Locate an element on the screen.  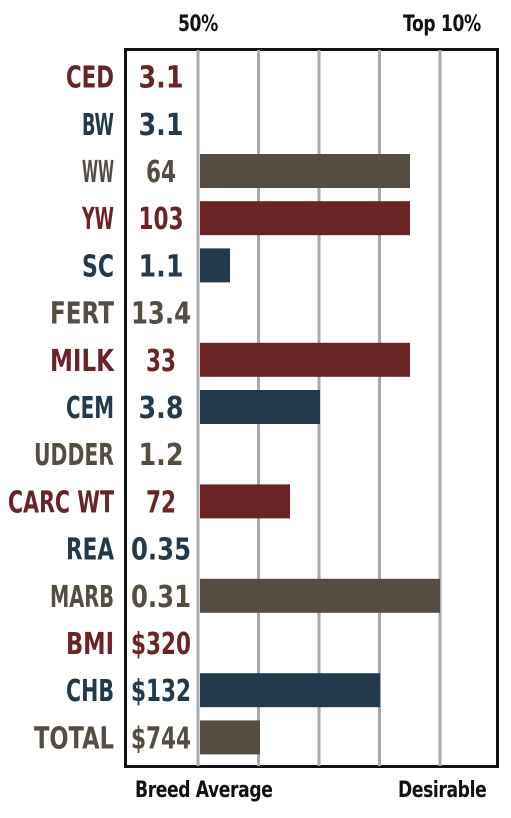
trait-label: UDDER is located at coordinates (74, 455).